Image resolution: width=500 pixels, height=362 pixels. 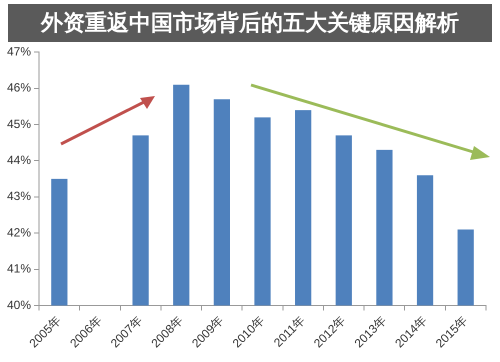 What do you see at coordinates (19, 305) in the screenshot?
I see `y-tick-label: 40%` at bounding box center [19, 305].